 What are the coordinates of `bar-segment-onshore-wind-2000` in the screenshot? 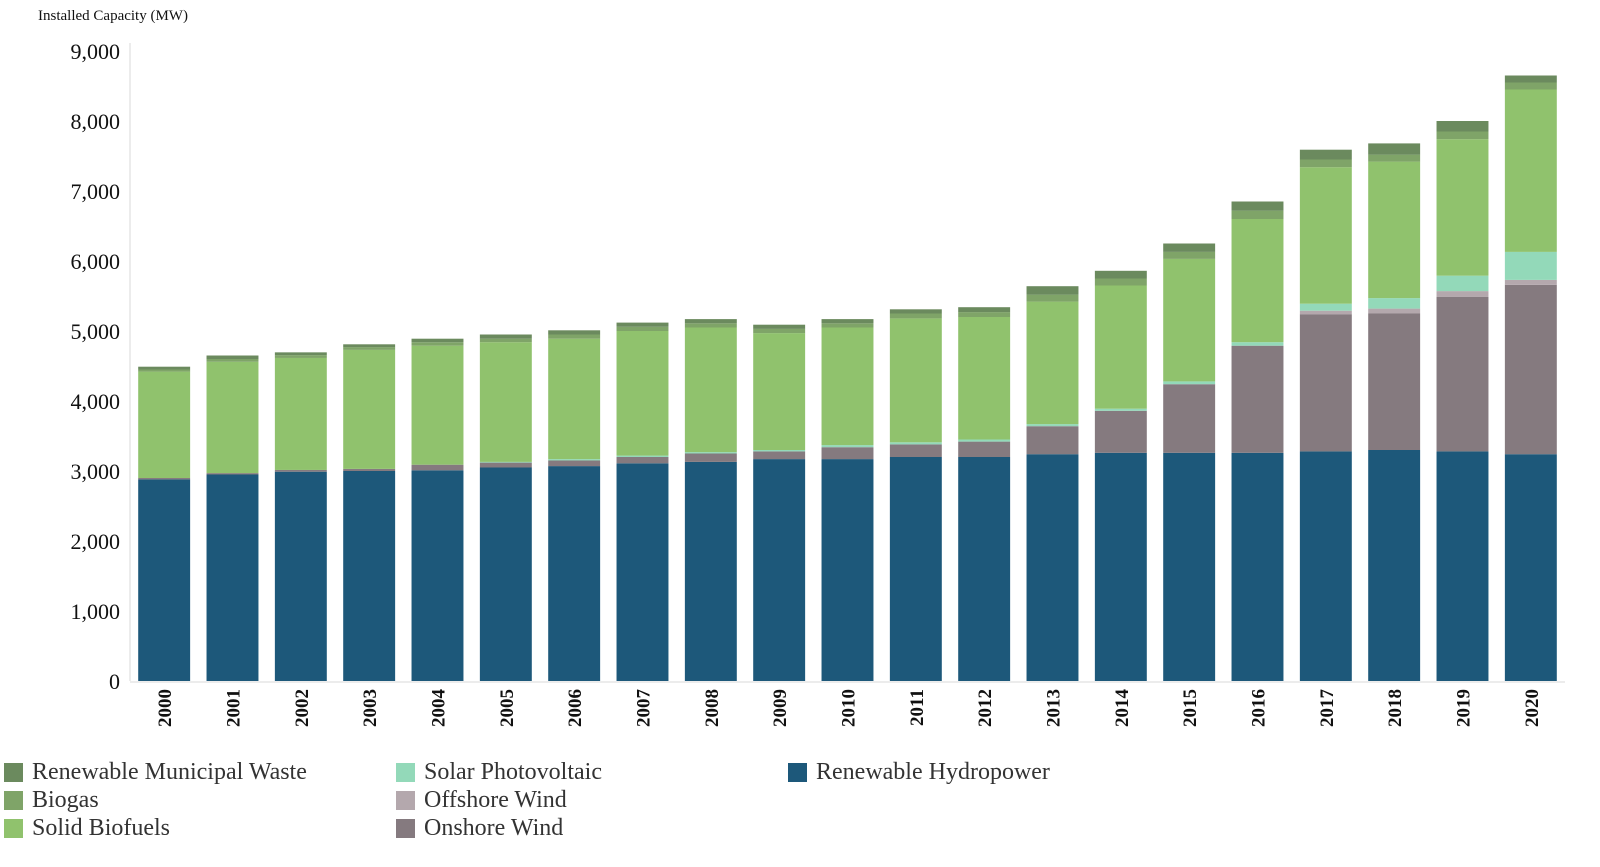 It's located at (164, 479).